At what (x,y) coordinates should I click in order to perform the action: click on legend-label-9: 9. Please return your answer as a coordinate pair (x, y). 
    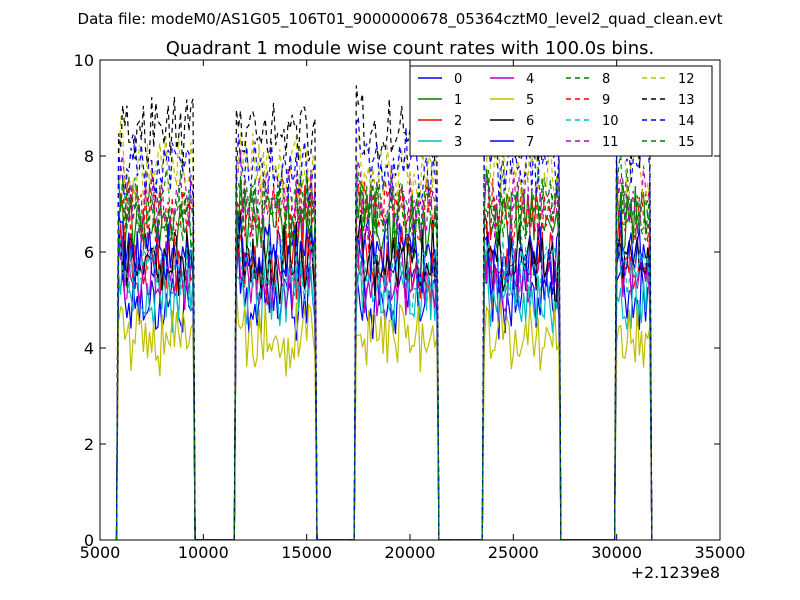
    Looking at the image, I should click on (606, 100).